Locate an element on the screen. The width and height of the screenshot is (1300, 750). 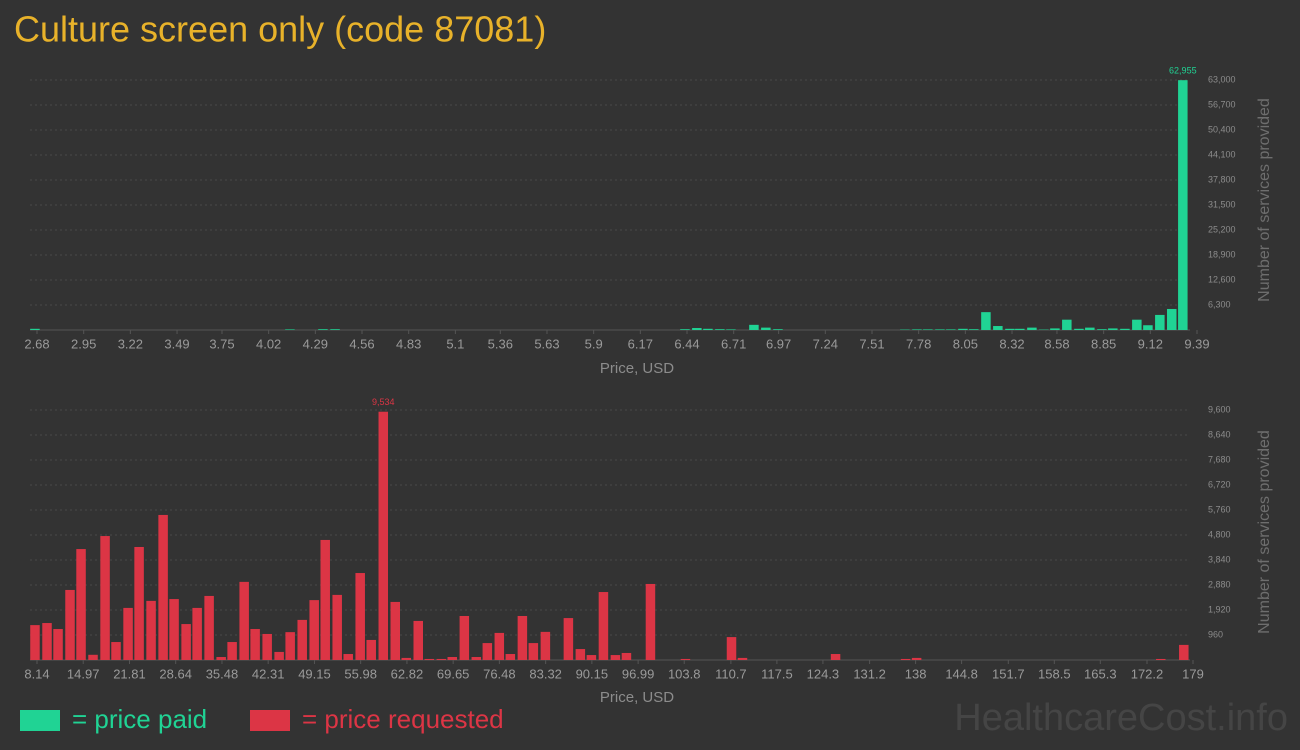
x-tick-label: 3.22 is located at coordinates (130, 343).